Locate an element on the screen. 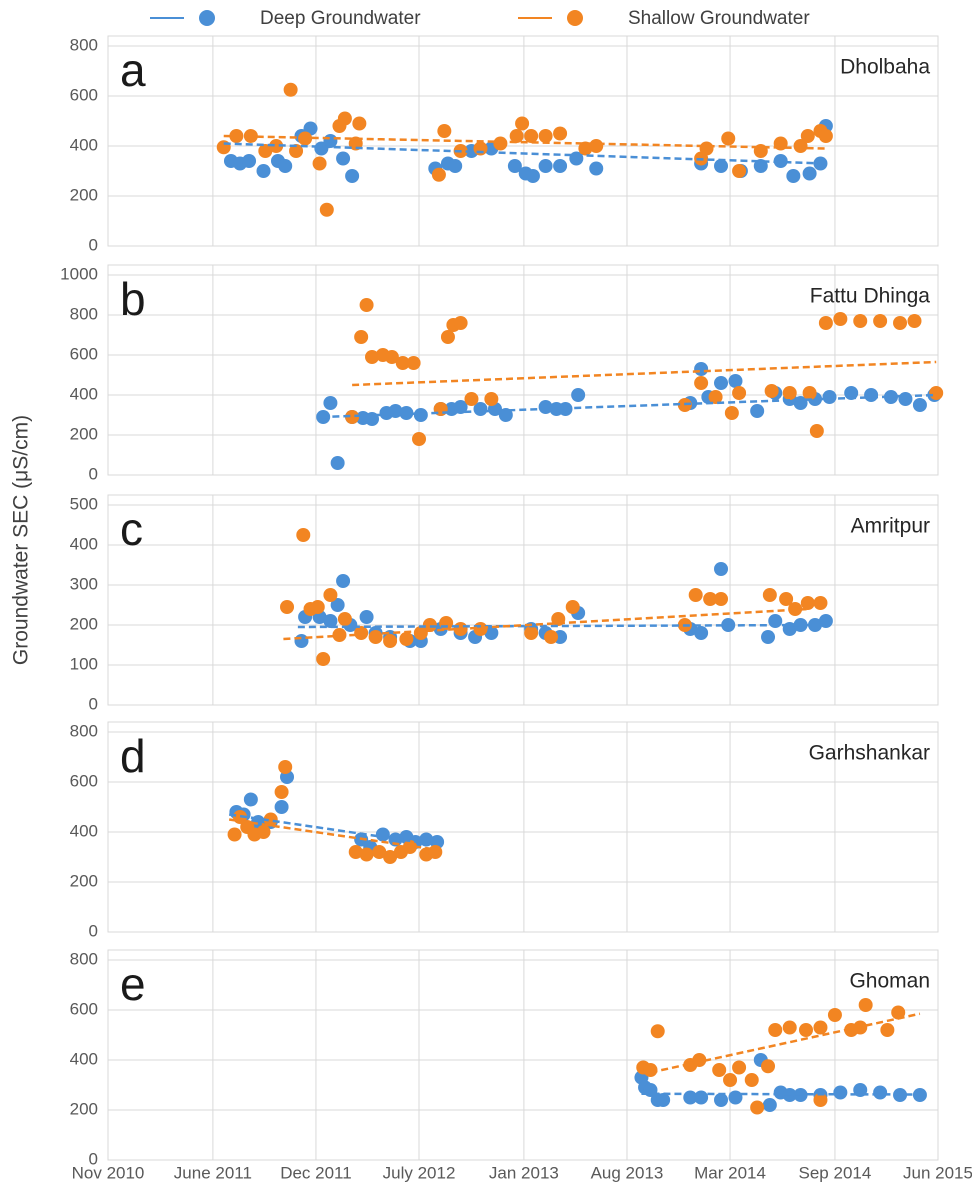 The width and height of the screenshot is (972, 1188). panel-title: Ghoman is located at coordinates (889, 981).